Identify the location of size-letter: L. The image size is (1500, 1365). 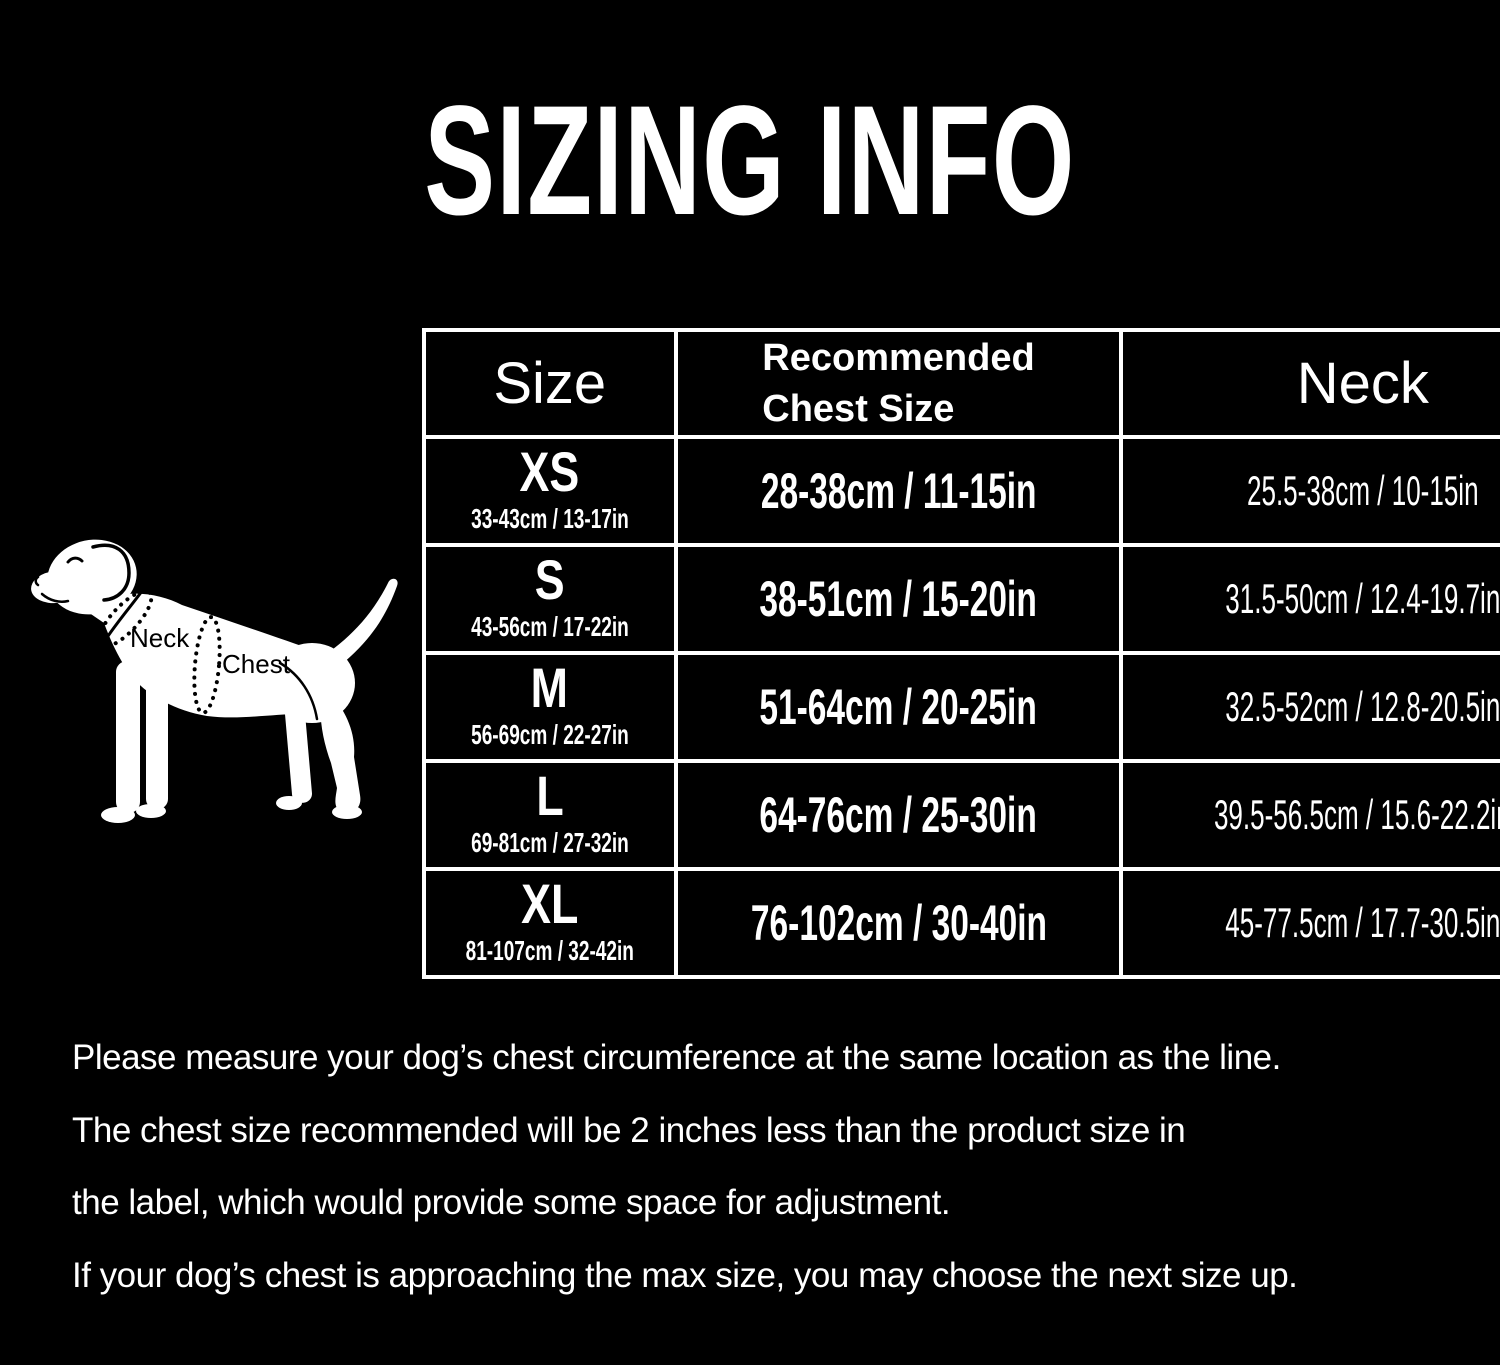
(550, 796).